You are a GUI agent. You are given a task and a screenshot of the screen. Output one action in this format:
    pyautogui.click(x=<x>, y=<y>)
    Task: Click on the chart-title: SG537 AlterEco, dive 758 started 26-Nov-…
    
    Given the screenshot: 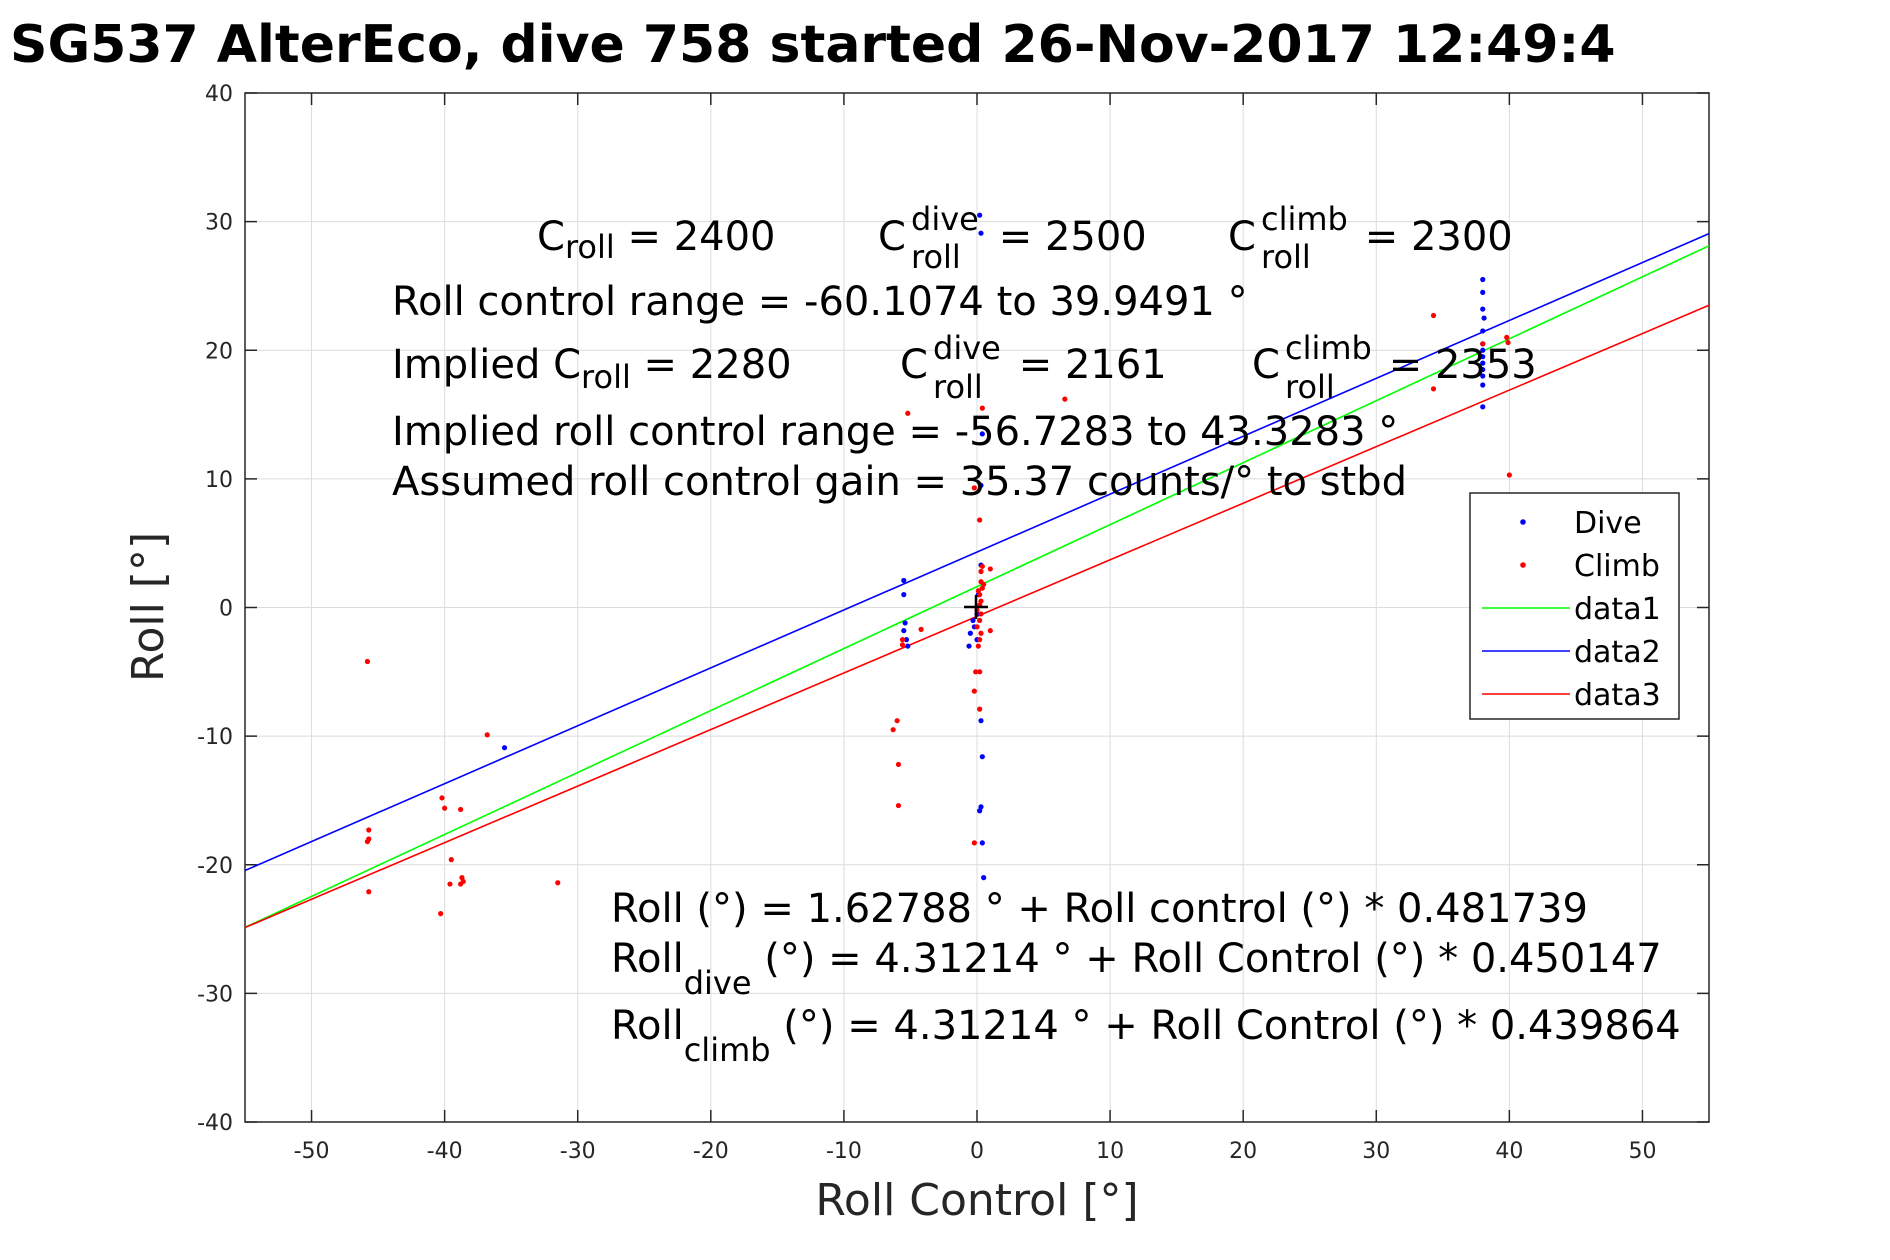 What is the action you would take?
    pyautogui.click(x=813, y=45)
    